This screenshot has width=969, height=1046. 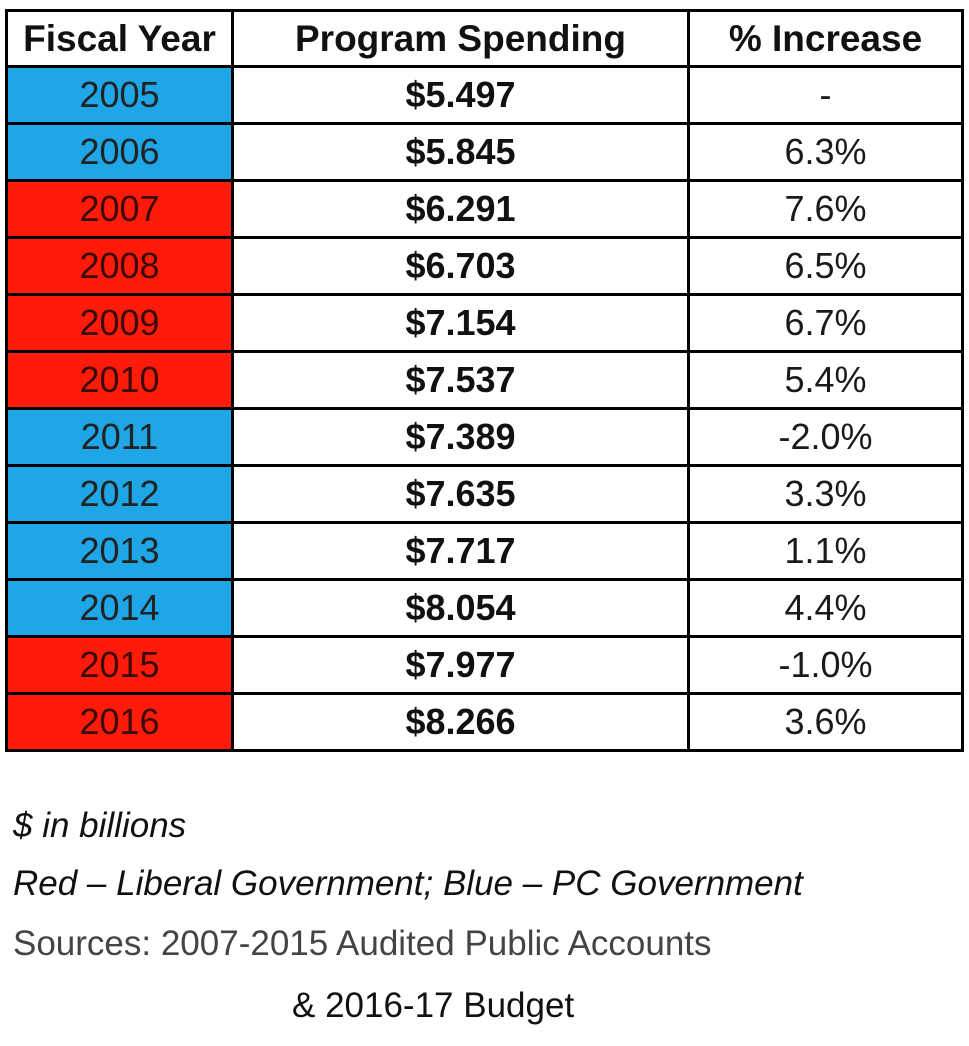 I want to click on program-spending-cell: $7.537, so click(x=460, y=380).